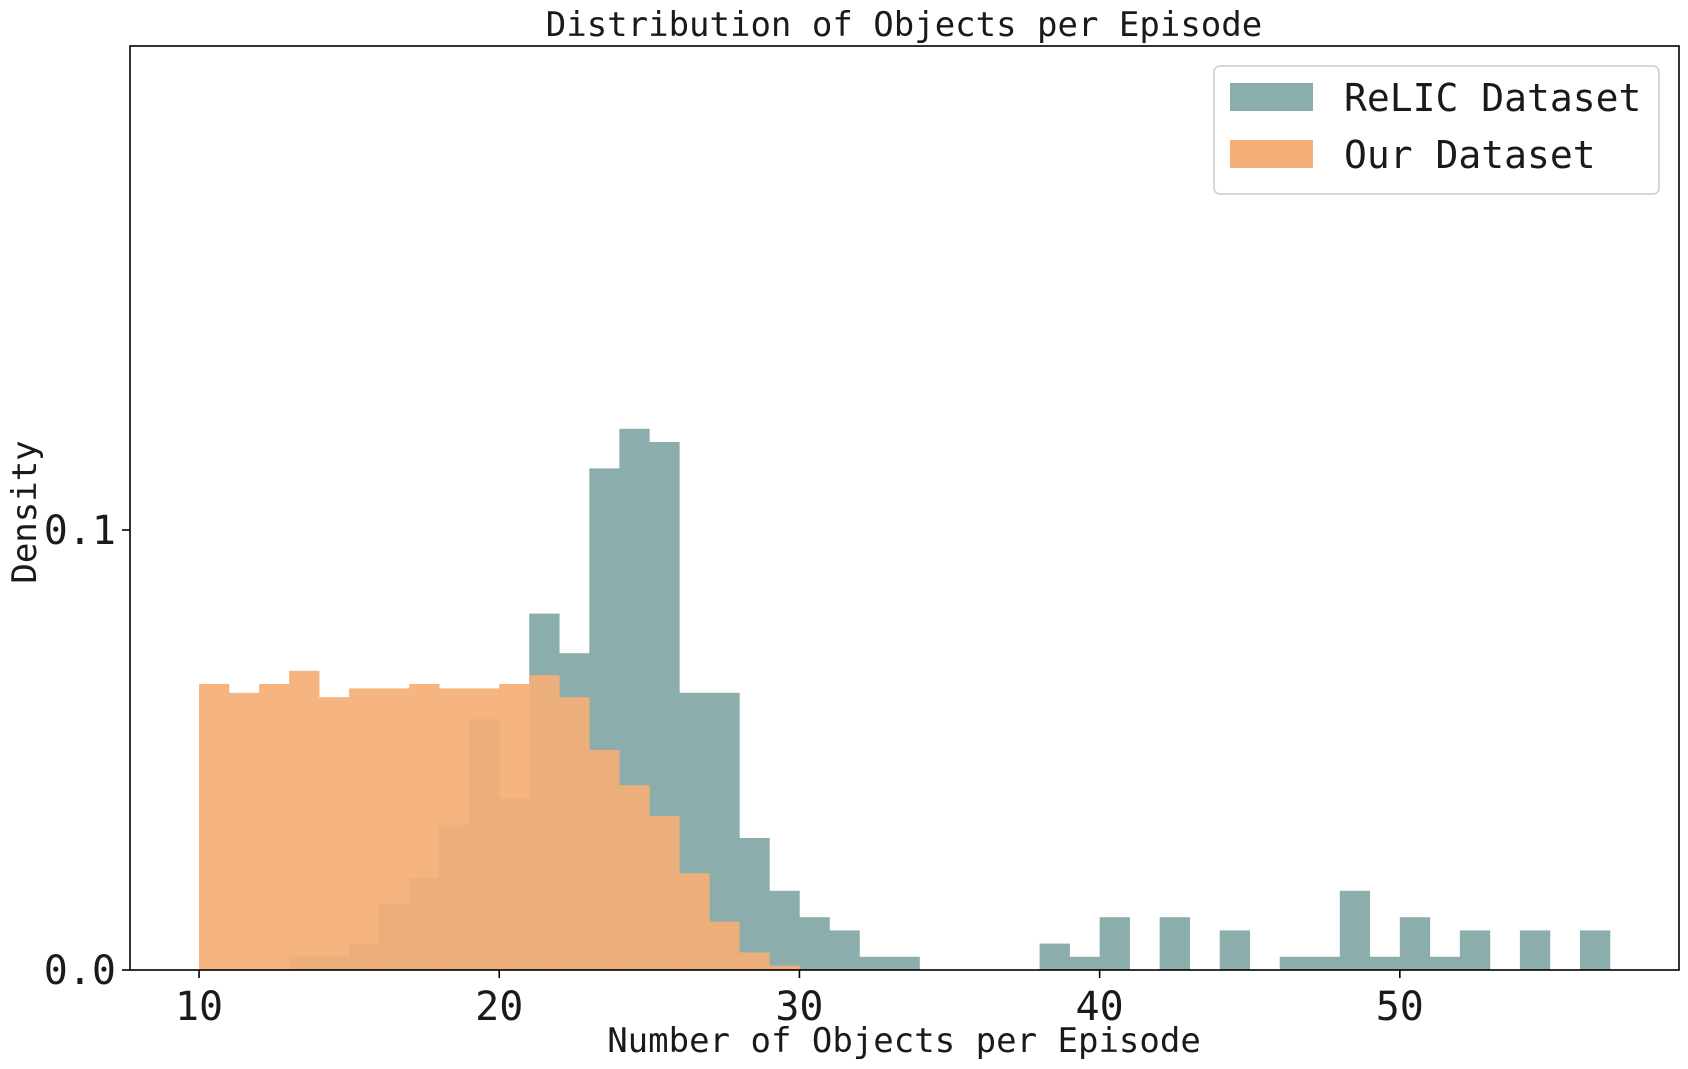 The height and width of the screenshot is (1069, 1688). Describe the element at coordinates (799, 1007) in the screenshot. I see `x-tick-label-30: 30` at that location.